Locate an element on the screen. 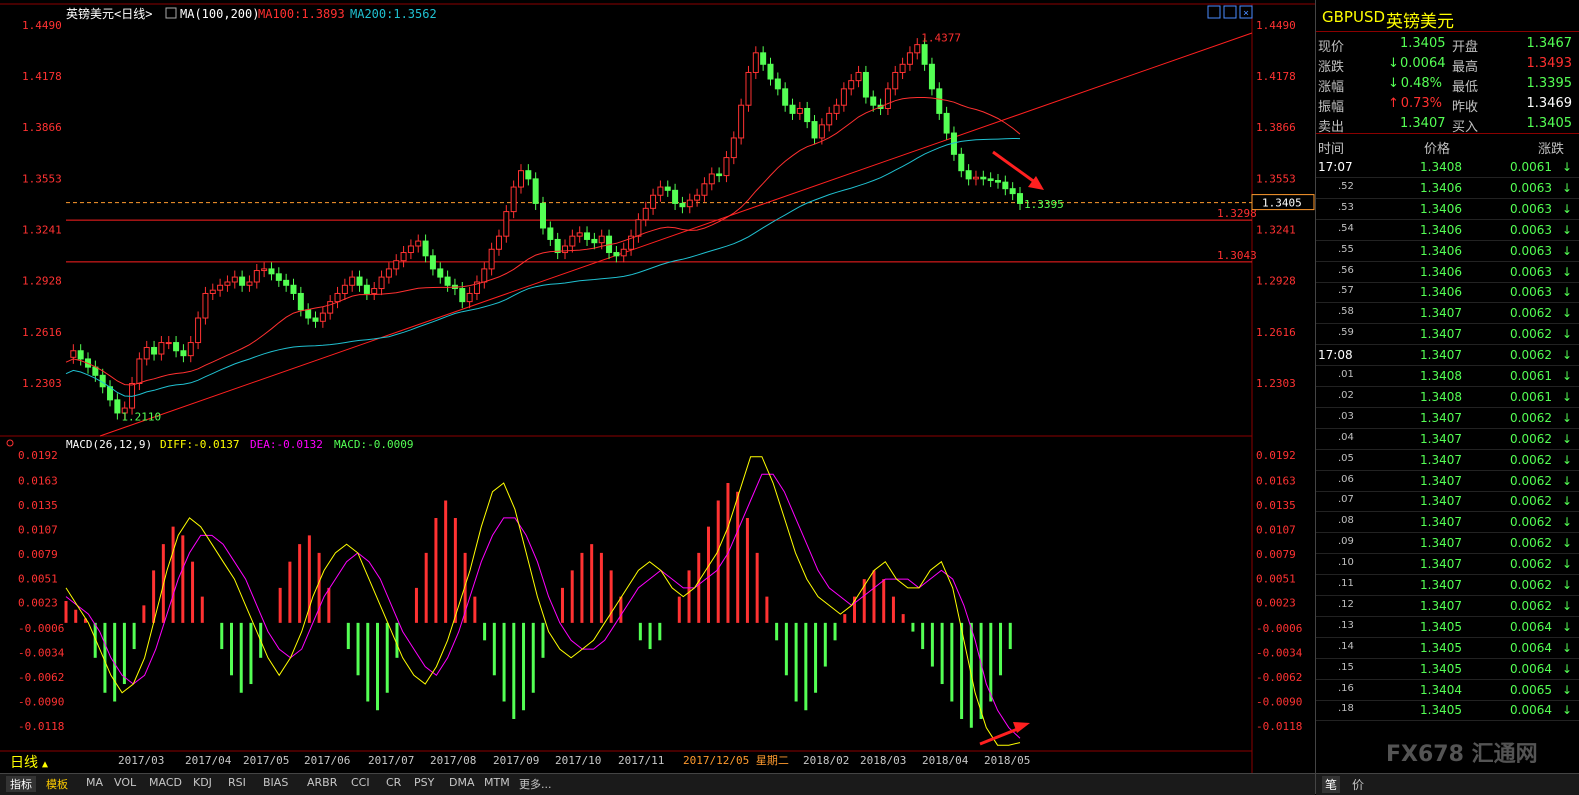 Image resolution: width=1579 pixels, height=795 pixels. macd-axis-left-label: 0.0135 is located at coordinates (38, 505).